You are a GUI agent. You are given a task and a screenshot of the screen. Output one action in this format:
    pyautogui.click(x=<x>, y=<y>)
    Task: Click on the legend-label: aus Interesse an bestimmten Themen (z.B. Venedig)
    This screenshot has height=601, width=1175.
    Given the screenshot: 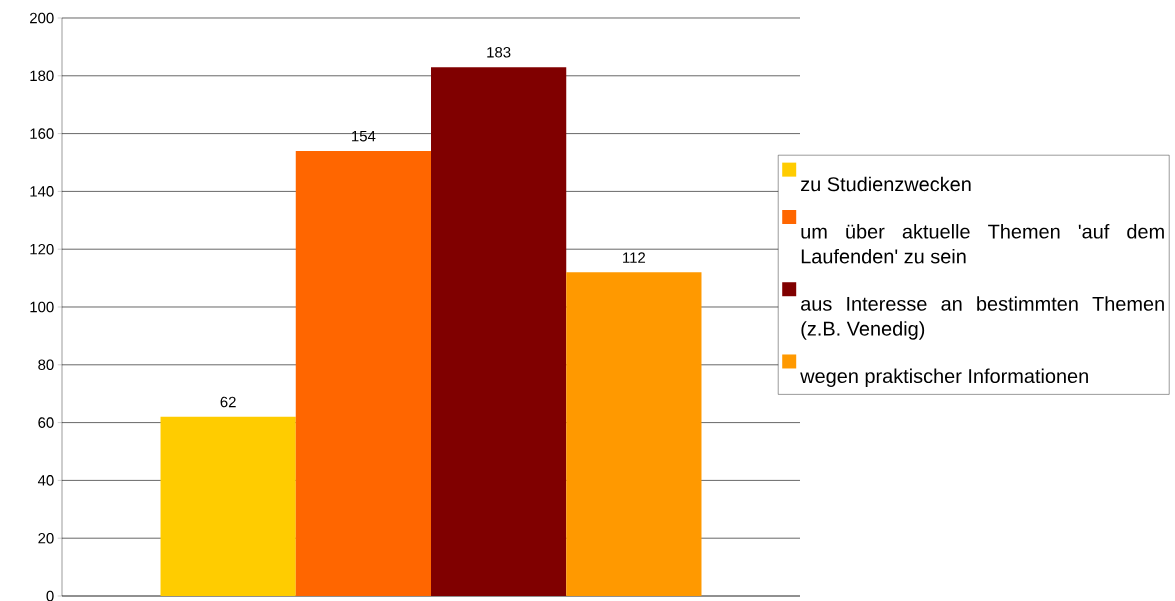 What is the action you would take?
    pyautogui.click(x=982, y=318)
    